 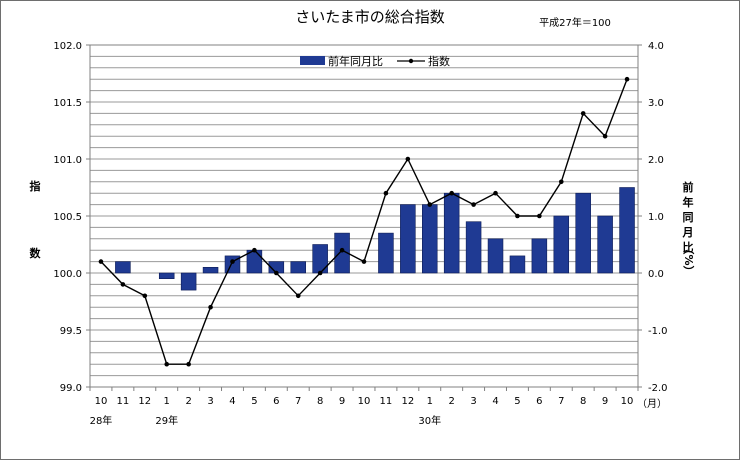 What do you see at coordinates (688, 202) in the screenshot?
I see `right-axis-title: 年` at bounding box center [688, 202].